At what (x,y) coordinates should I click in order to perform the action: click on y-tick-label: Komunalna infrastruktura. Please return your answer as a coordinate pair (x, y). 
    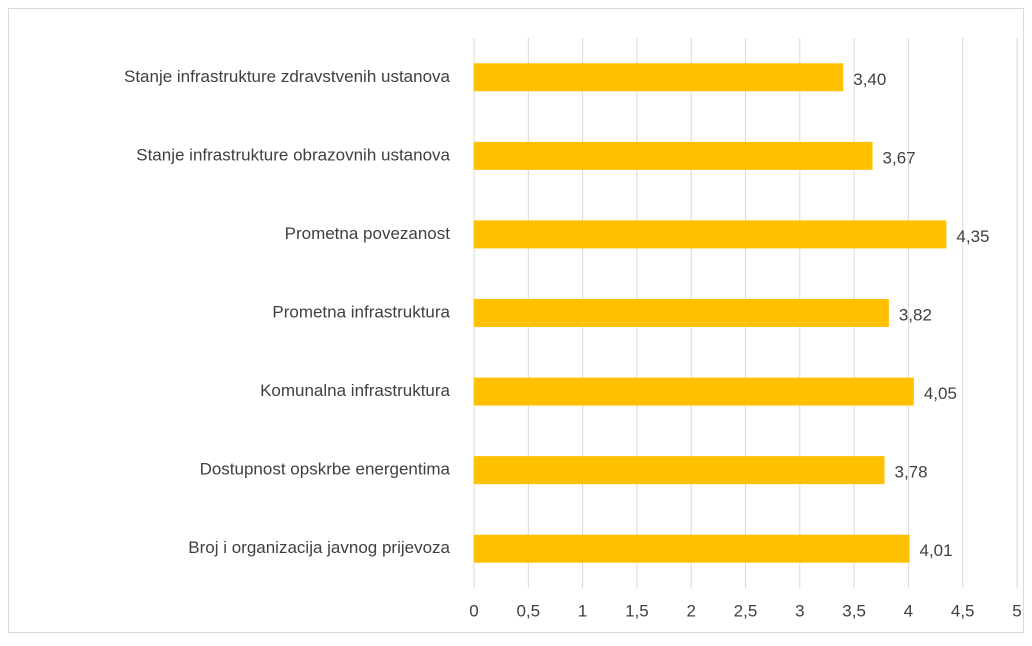
    Looking at the image, I should click on (355, 390).